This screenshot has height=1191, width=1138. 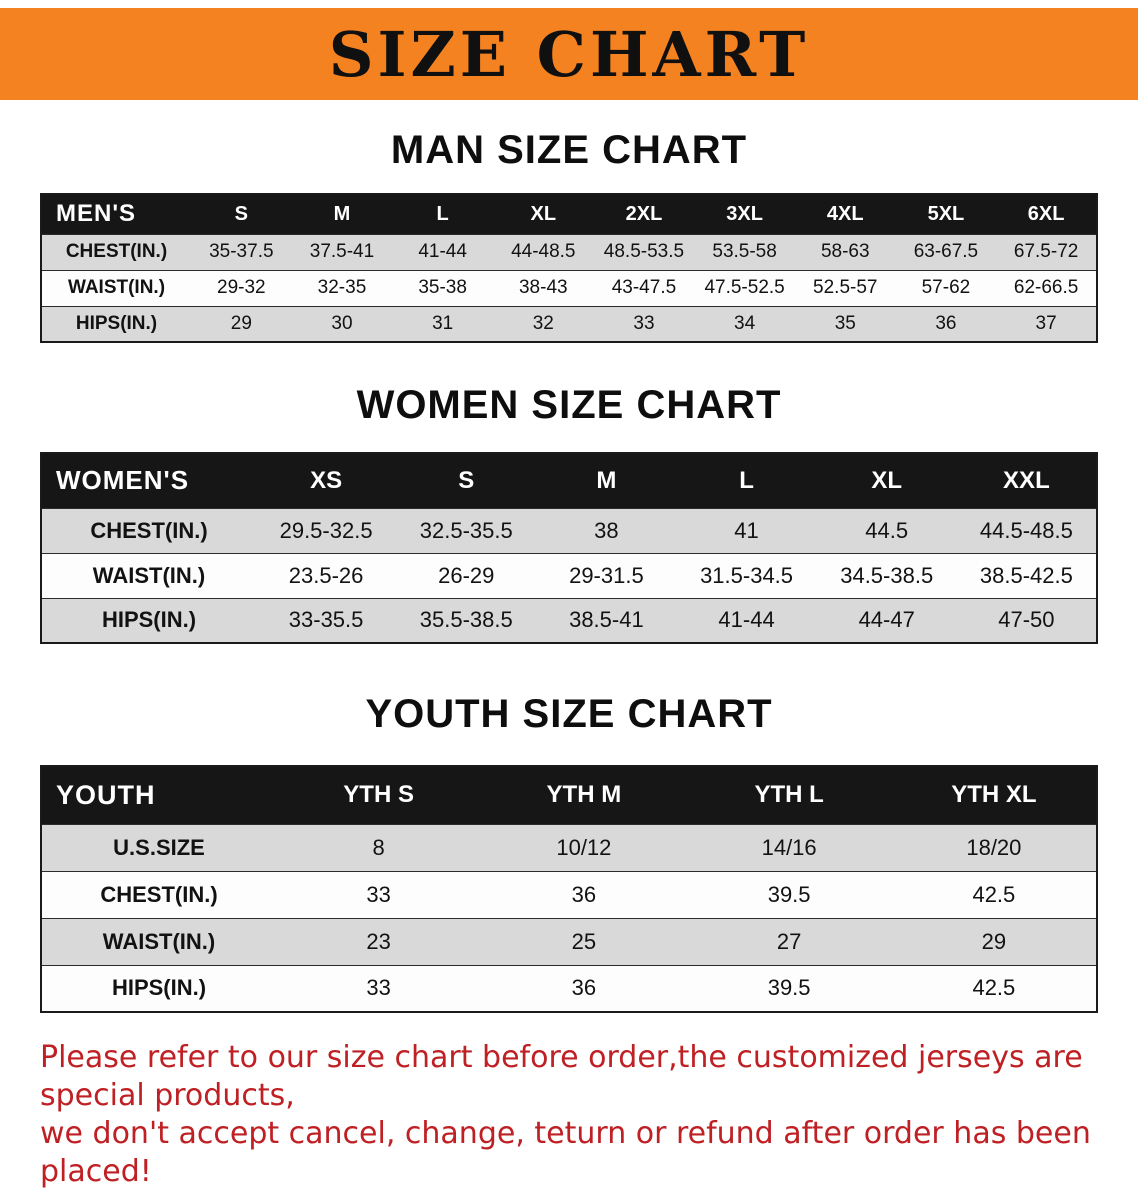 I want to click on value-cell: 48.5-53.5, so click(x=644, y=251).